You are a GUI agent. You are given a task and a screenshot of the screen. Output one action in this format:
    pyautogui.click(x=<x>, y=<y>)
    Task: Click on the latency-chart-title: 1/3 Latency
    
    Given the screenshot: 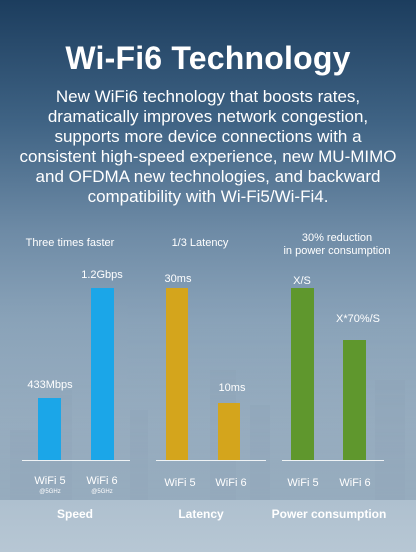 What is the action you would take?
    pyautogui.click(x=200, y=243)
    